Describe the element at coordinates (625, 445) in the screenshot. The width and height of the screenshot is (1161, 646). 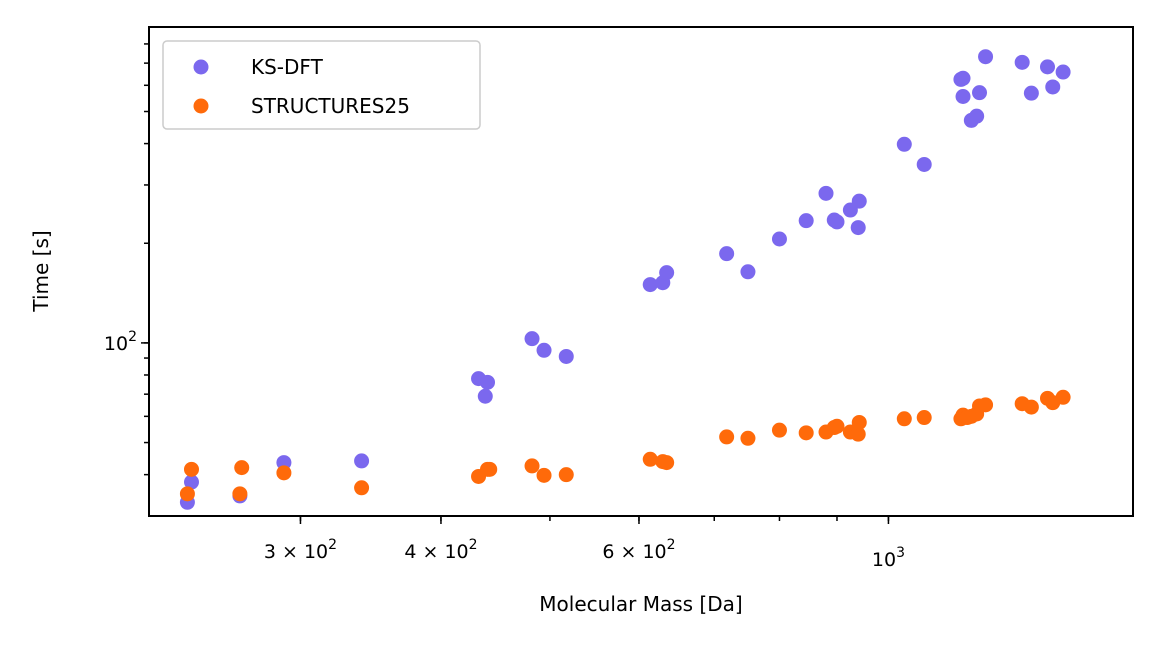
I see `series-structures25` at that location.